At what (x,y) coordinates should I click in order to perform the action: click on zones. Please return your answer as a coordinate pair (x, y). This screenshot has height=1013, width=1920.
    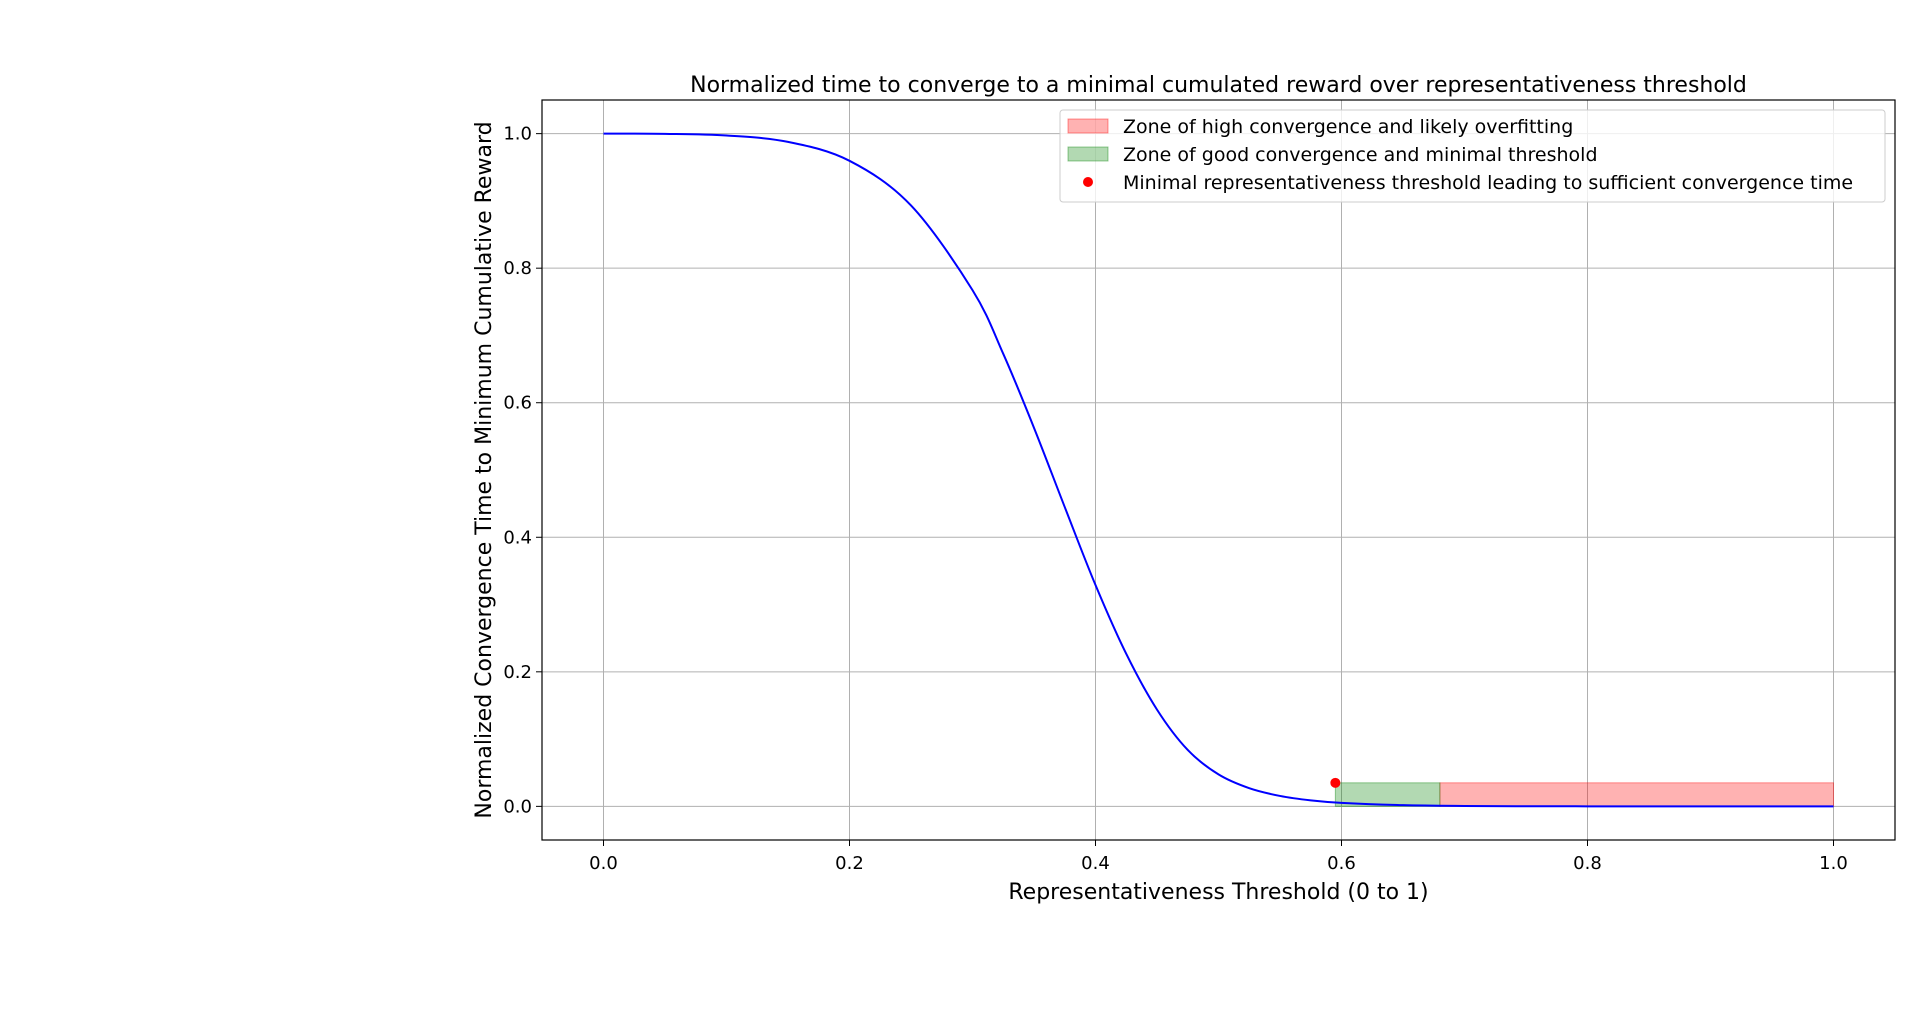
    Looking at the image, I should click on (1584, 794).